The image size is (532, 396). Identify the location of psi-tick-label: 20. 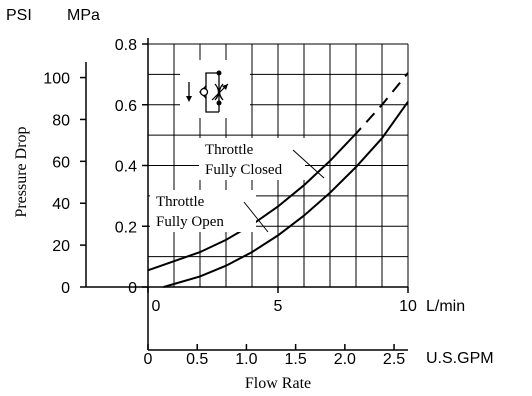
(61, 246).